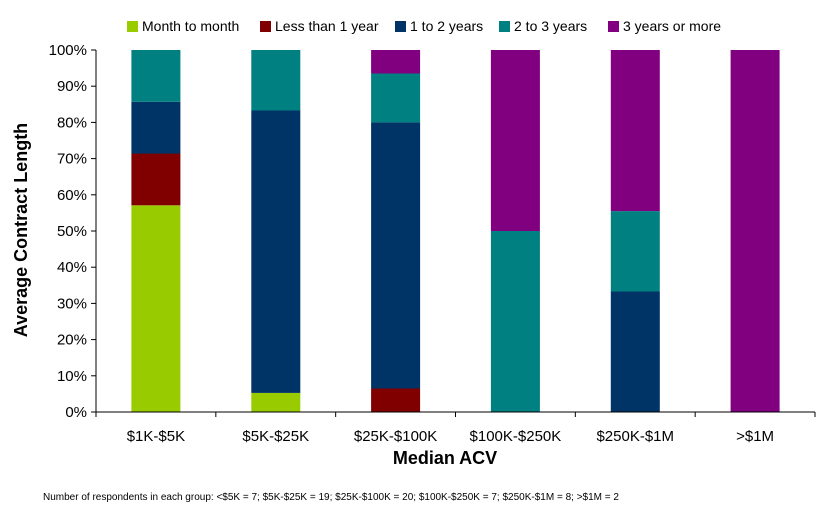  I want to click on x-tick-label: $25K-$100K, so click(395, 436).